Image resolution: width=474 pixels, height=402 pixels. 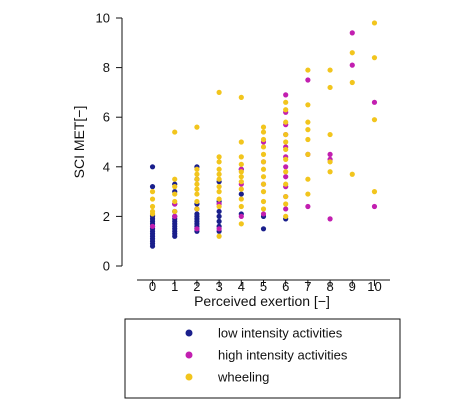 I want to click on y-tick-label: 0, so click(x=106, y=266).